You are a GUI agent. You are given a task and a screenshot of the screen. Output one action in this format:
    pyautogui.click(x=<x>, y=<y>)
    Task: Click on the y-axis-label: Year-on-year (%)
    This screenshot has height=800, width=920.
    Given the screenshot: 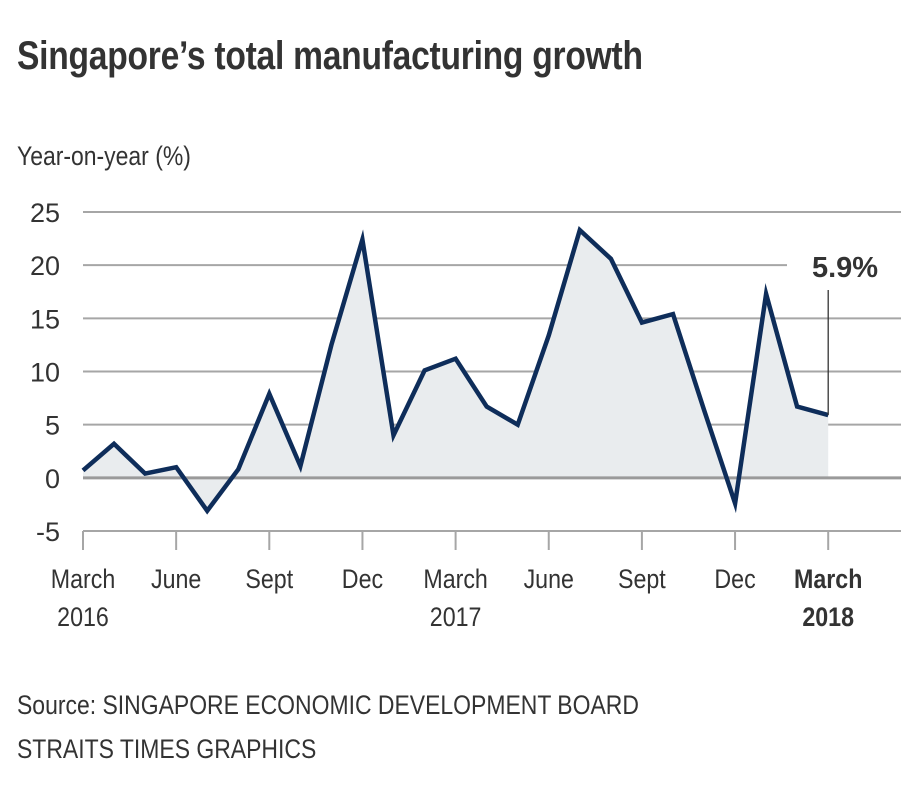 What is the action you would take?
    pyautogui.click(x=104, y=156)
    